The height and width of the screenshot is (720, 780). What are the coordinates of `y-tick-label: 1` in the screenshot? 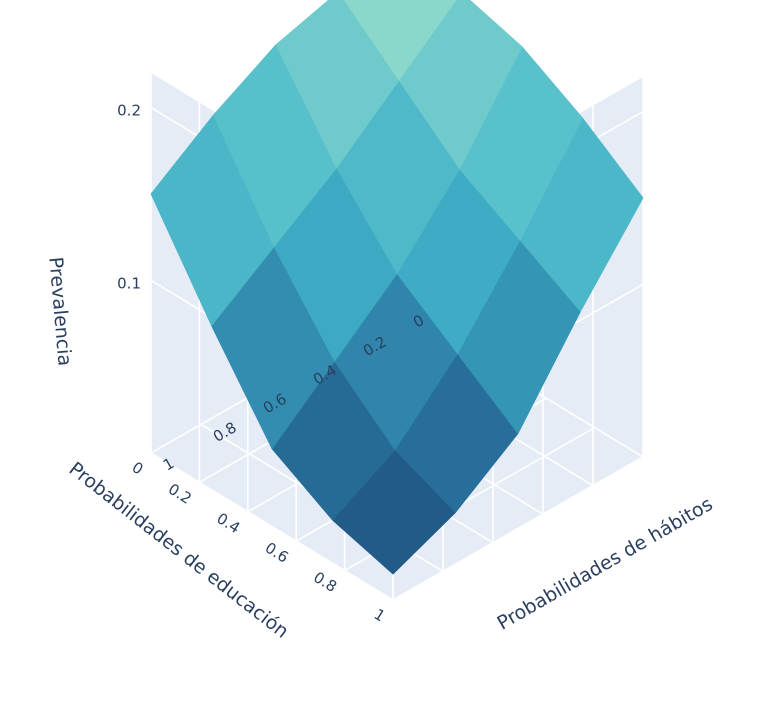 It's located at (380, 615).